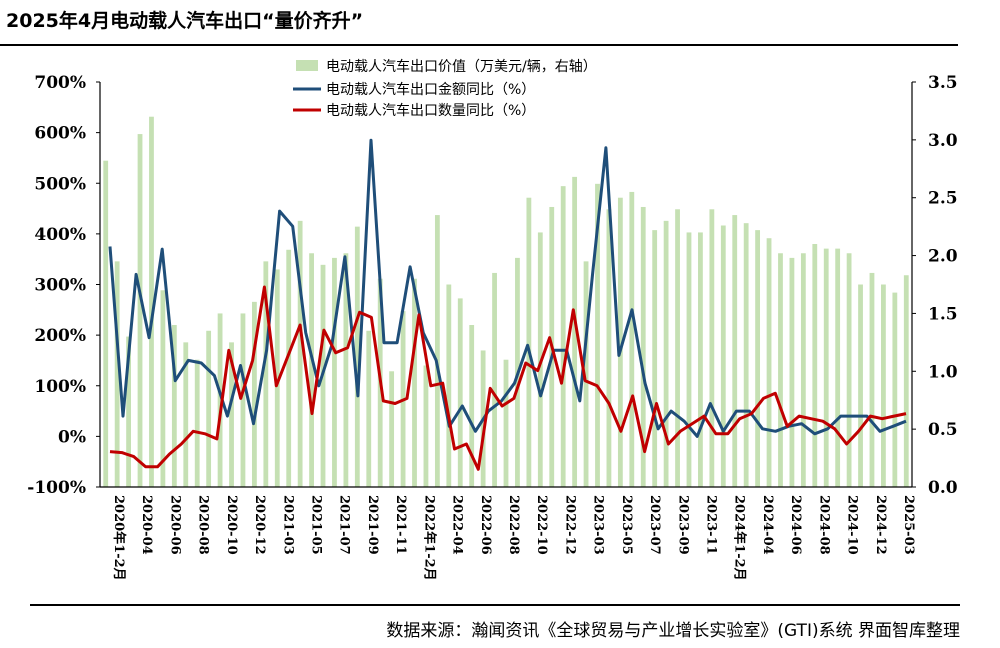 This screenshot has height=648, width=1000. Describe the element at coordinates (457, 525) in the screenshot. I see `x-tick-label: 2022-04` at that location.